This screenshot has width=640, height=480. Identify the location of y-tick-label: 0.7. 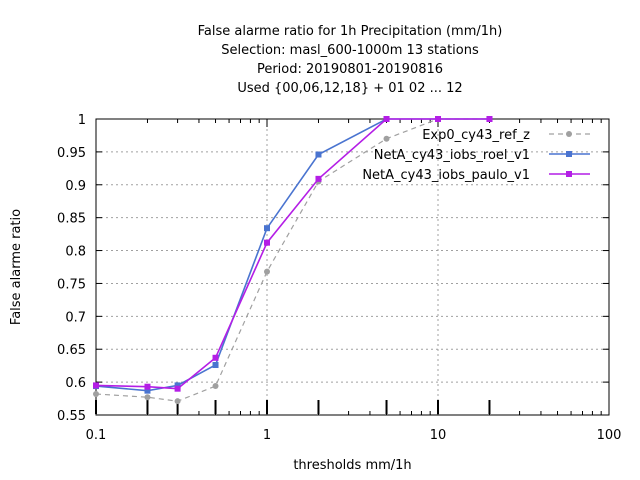
(75, 317).